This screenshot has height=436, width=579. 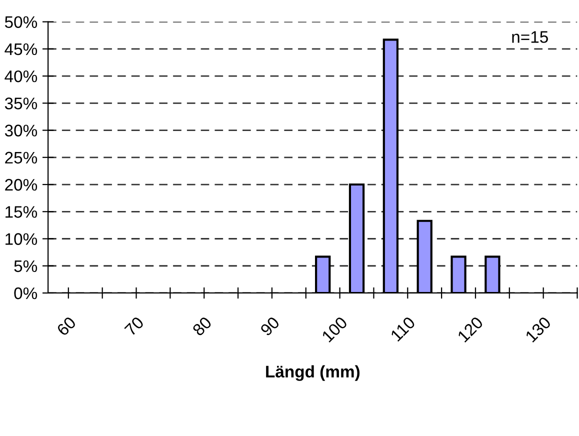 What do you see at coordinates (270, 326) in the screenshot?
I see `x-tick-label: 90` at bounding box center [270, 326].